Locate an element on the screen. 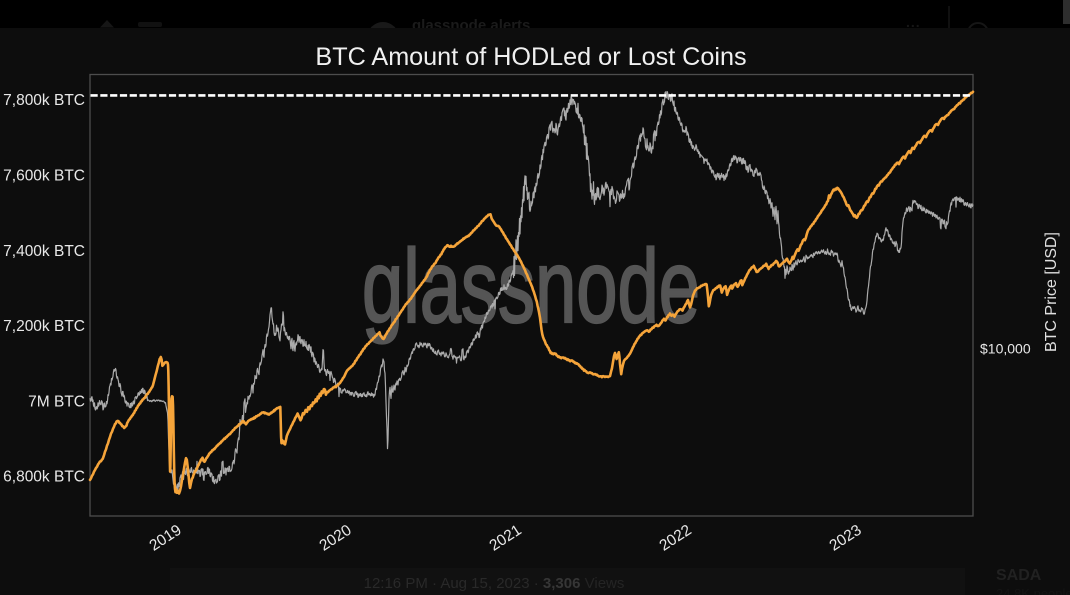  svg-text: 7,800k BTC is located at coordinates (44, 100).